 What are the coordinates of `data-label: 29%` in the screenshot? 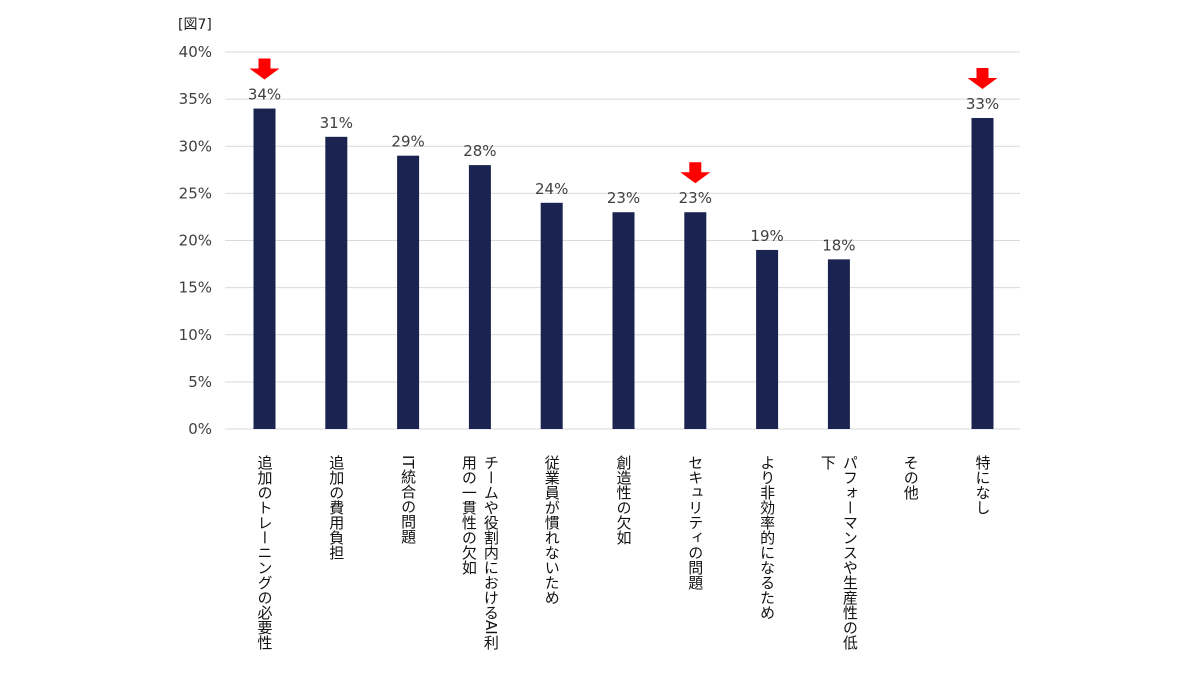 It's located at (407, 142).